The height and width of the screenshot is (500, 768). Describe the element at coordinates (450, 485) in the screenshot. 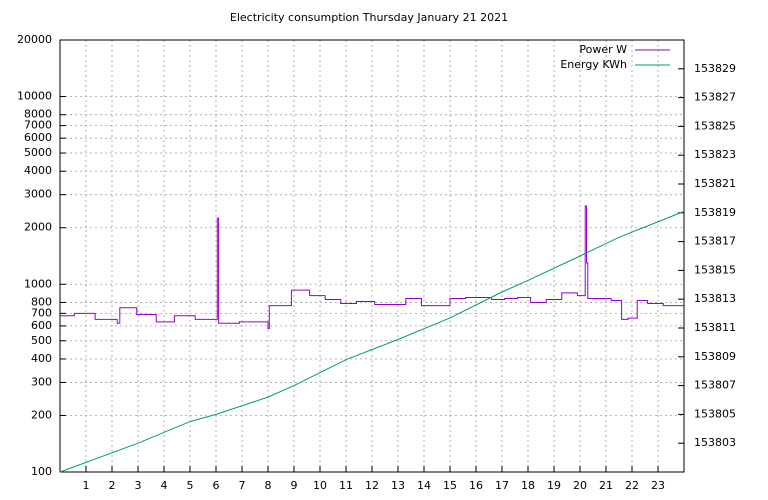

I see `x-tick-label: 15` at that location.